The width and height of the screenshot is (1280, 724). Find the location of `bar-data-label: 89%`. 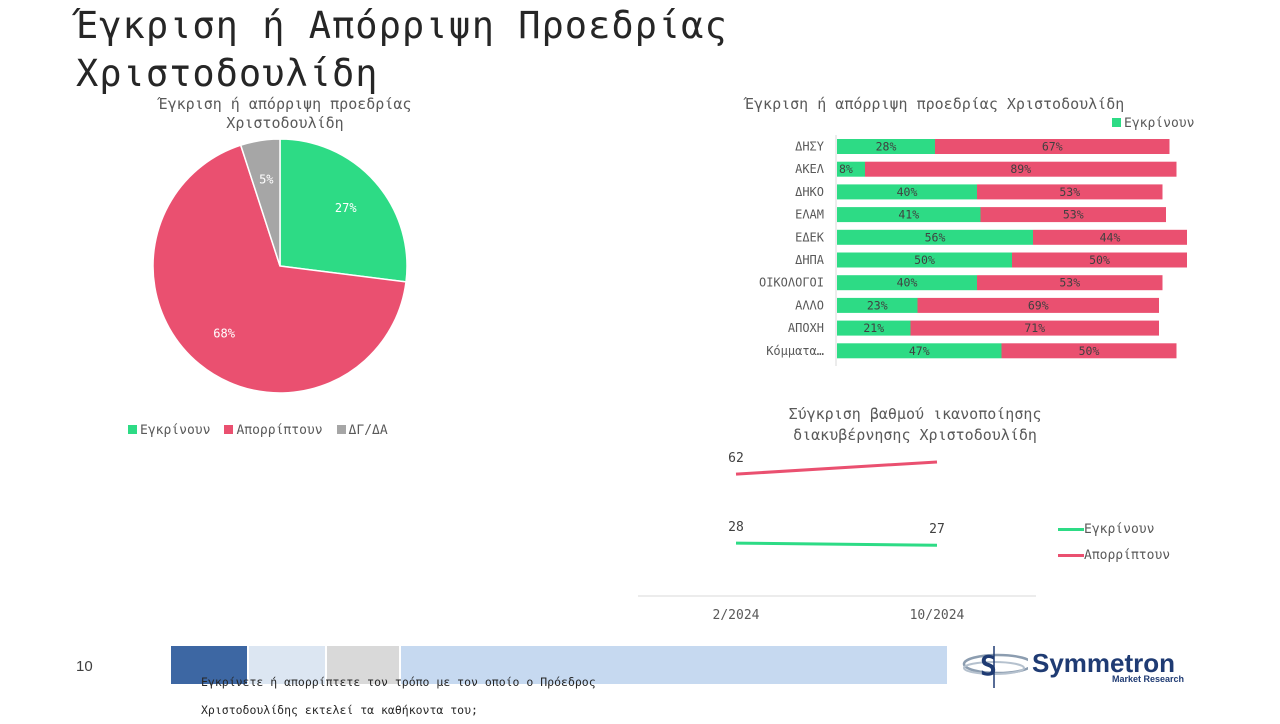

bar-data-label: 89% is located at coordinates (1020, 169).